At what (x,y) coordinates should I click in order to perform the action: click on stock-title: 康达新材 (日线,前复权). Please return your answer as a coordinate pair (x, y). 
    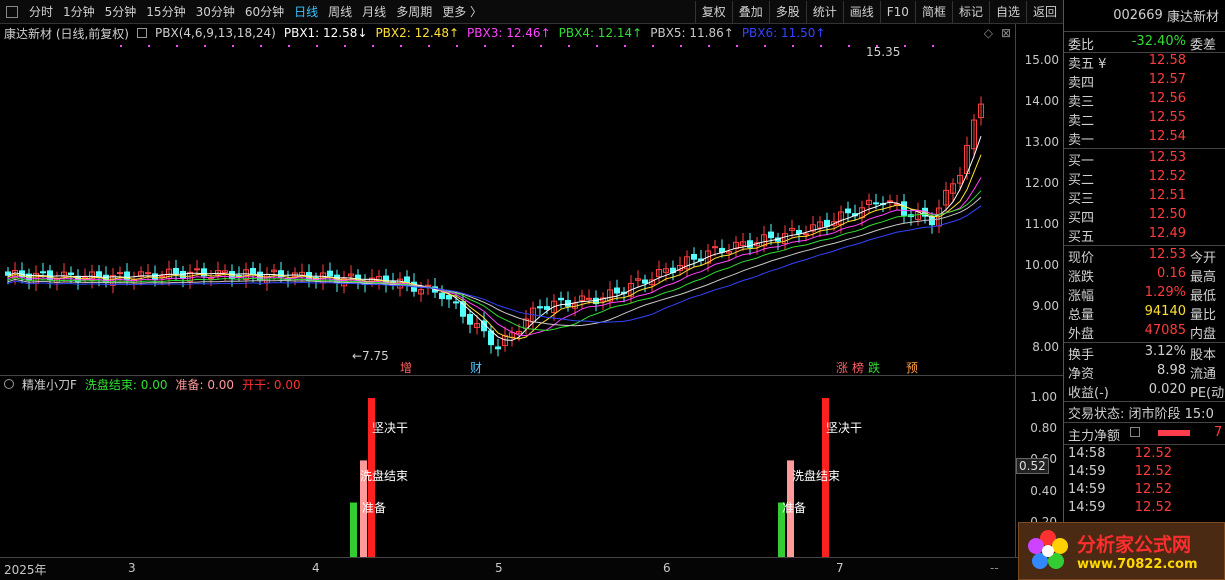
    Looking at the image, I should click on (66, 33).